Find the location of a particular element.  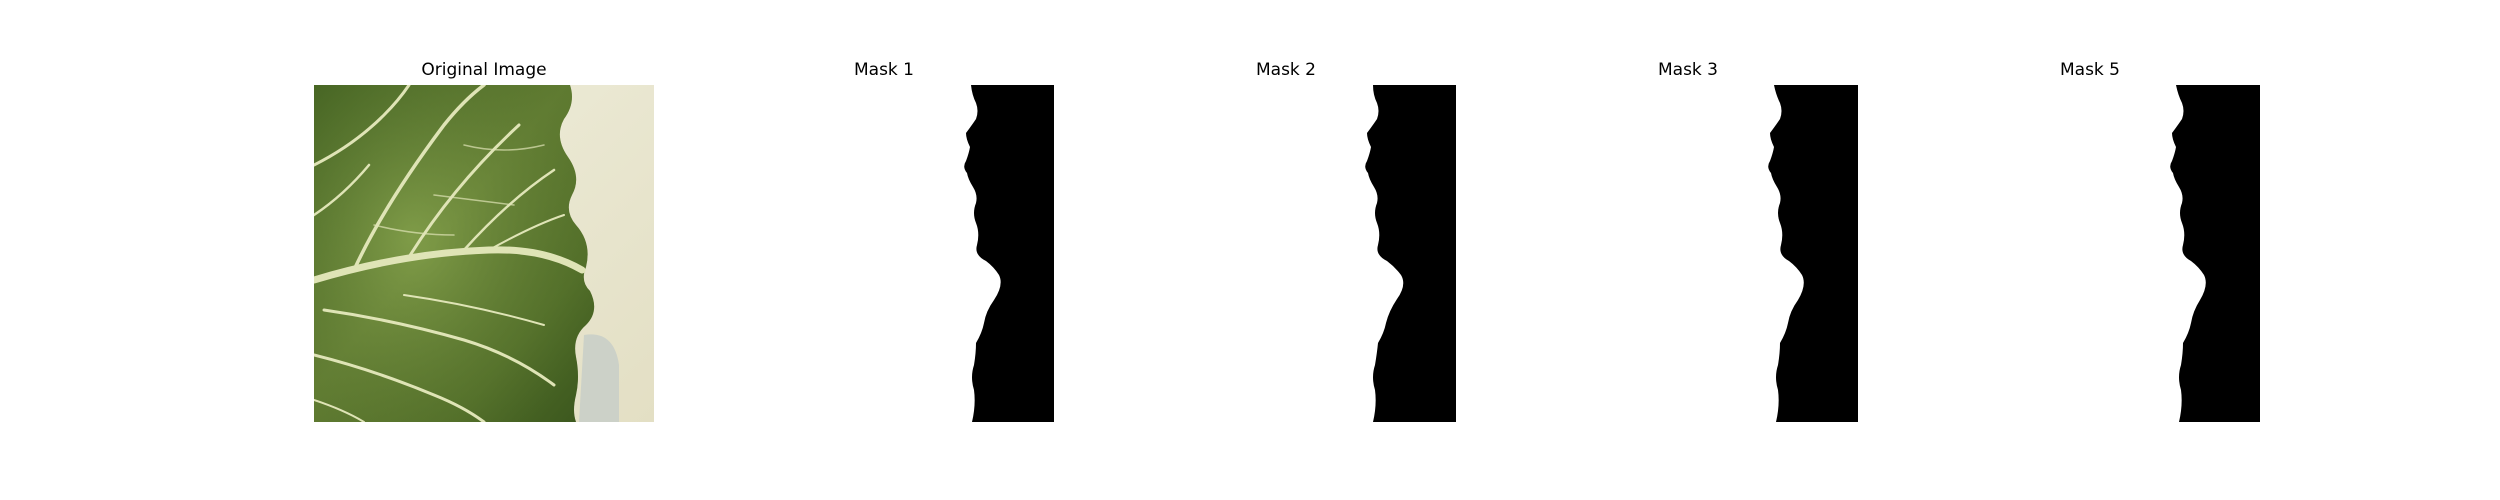

original-image-panel: Original Image is located at coordinates (484, 250).